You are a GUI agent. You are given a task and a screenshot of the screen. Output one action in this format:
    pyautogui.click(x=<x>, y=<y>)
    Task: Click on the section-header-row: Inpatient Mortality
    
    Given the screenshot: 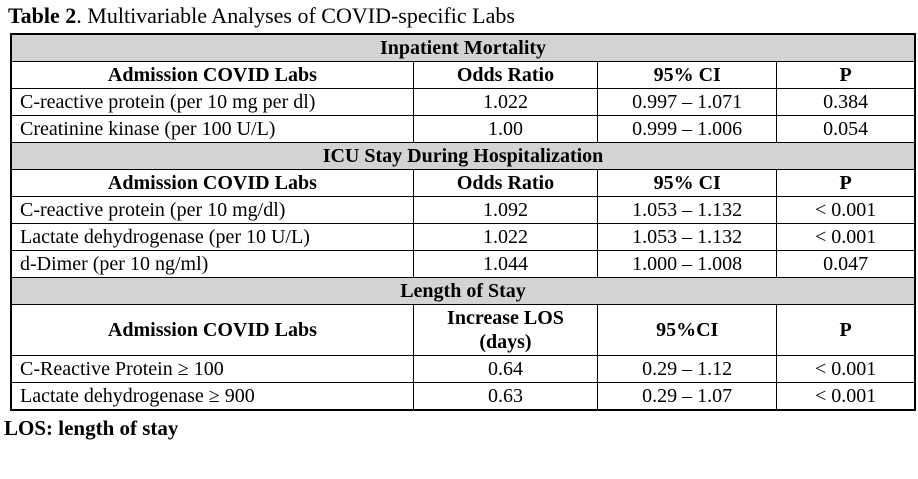 What is the action you would take?
    pyautogui.click(x=463, y=47)
    